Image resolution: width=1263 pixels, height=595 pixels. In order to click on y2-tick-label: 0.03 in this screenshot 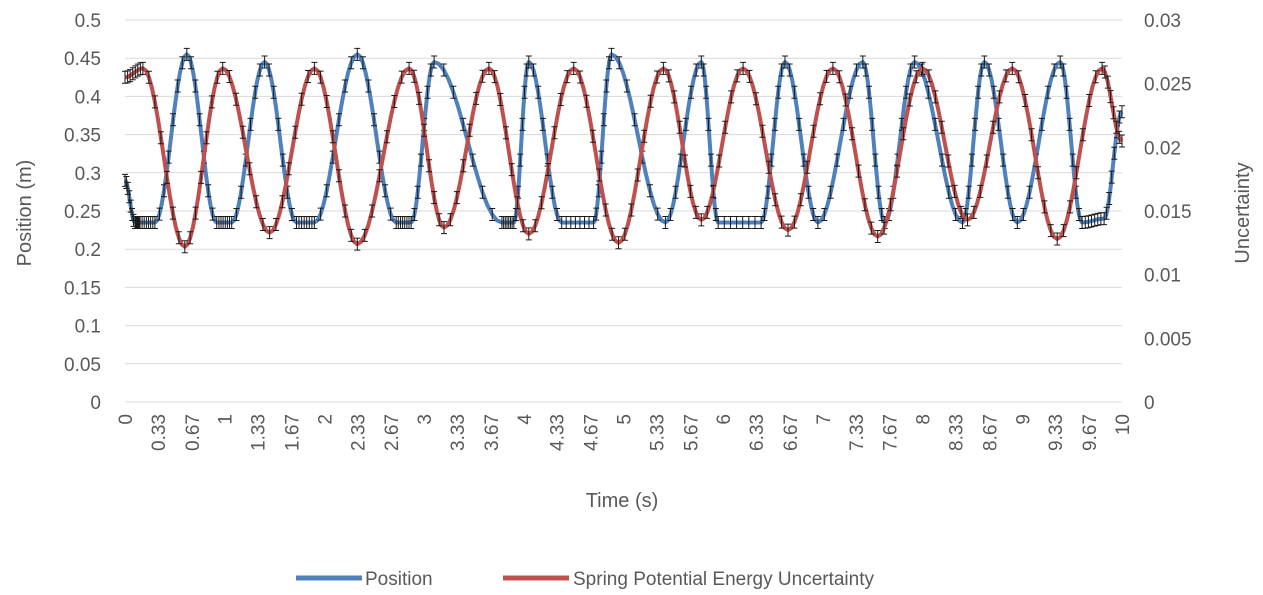, I will do `click(1162, 21)`.